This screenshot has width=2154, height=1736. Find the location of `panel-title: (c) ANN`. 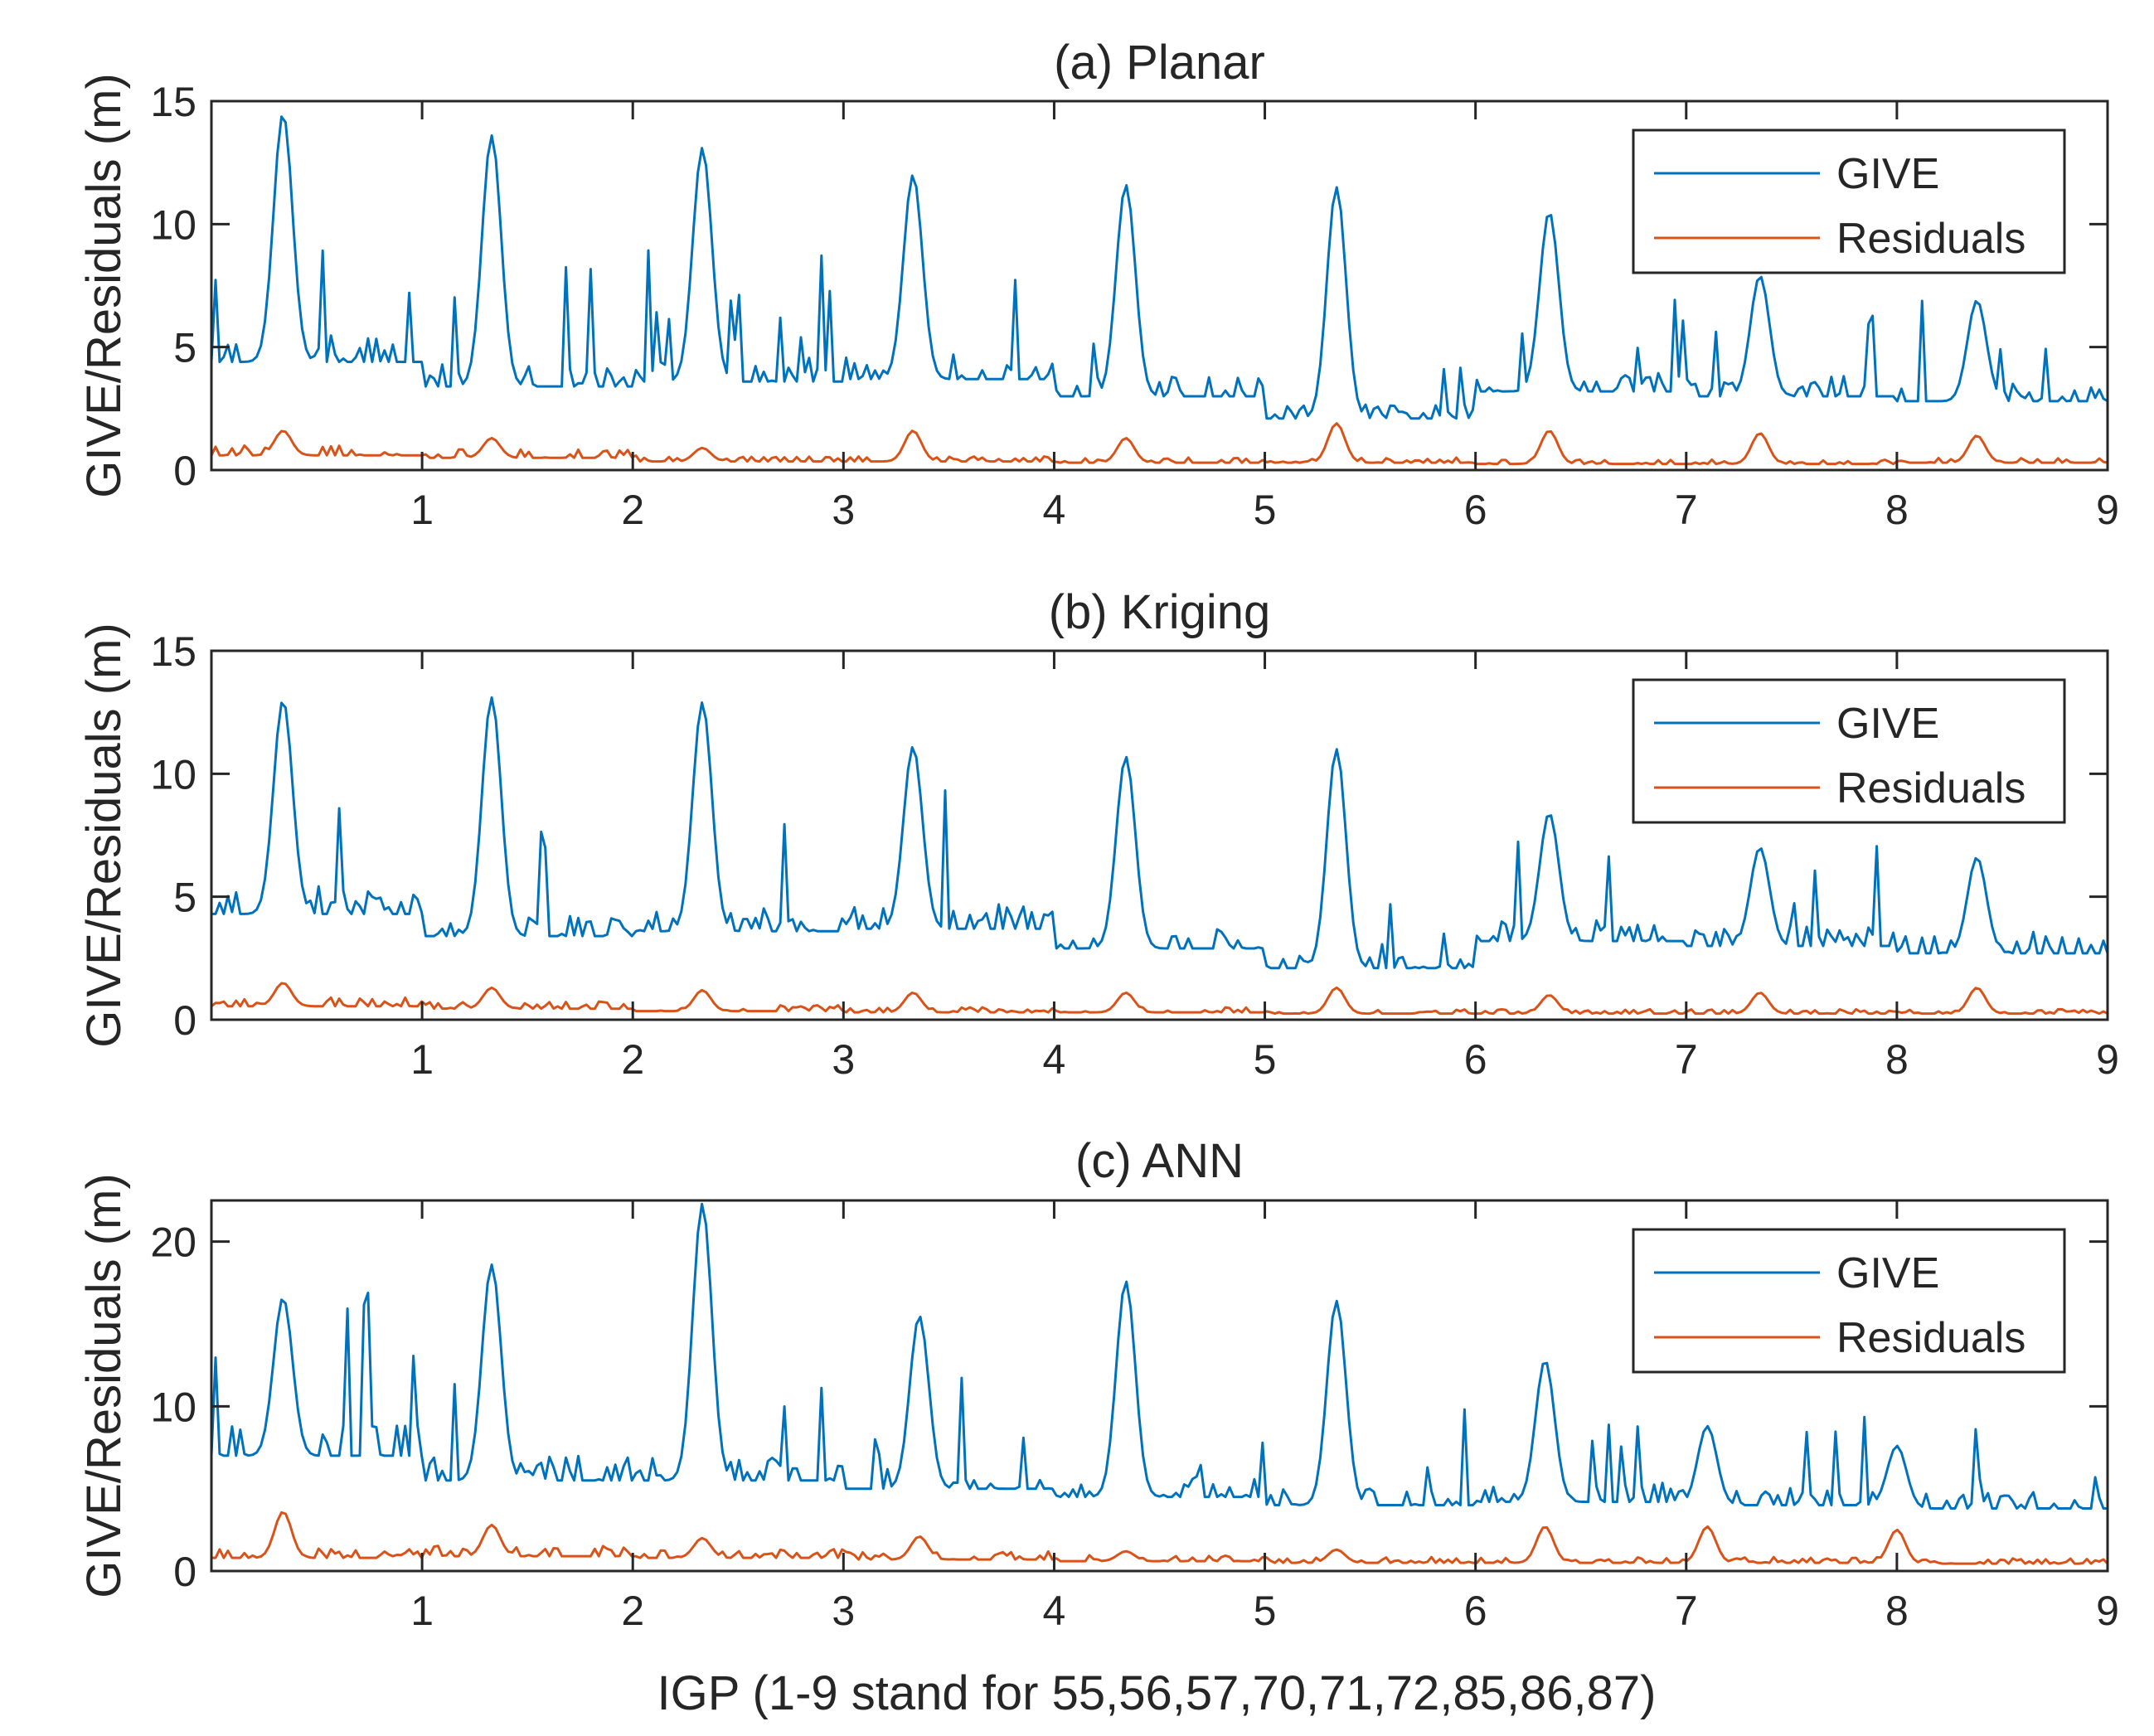

panel-title: (c) ANN is located at coordinates (1159, 1161).